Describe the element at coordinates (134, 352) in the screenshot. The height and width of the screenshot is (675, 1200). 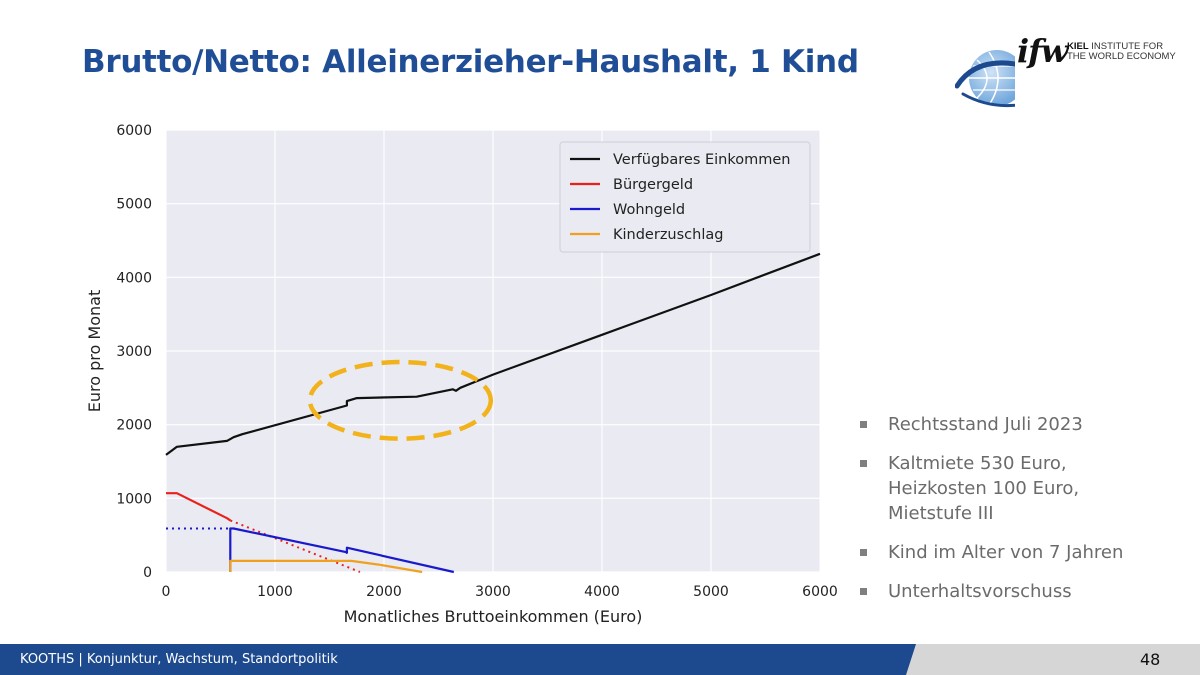
I see `y-tick-label: 3000` at that location.